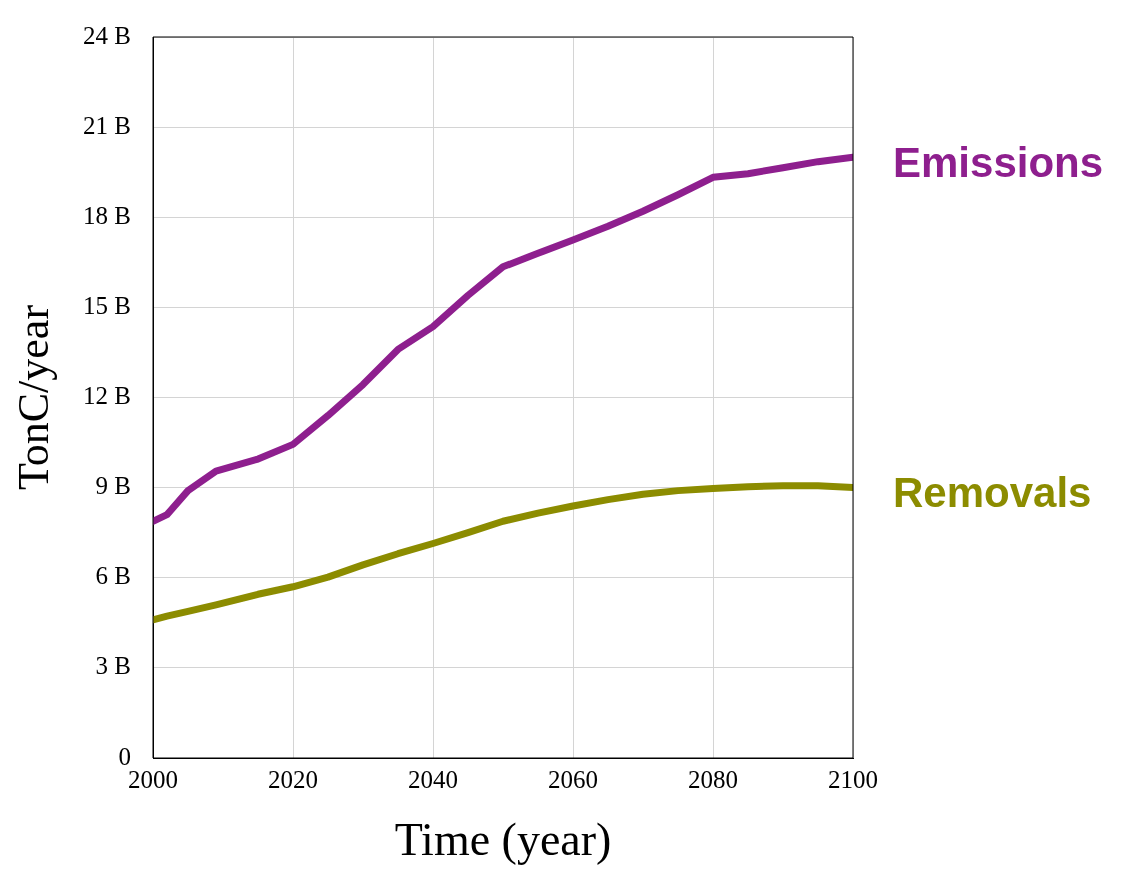 Image resolution: width=1136 pixels, height=871 pixels. I want to click on y-axis-title: TonC/year, so click(33, 397).